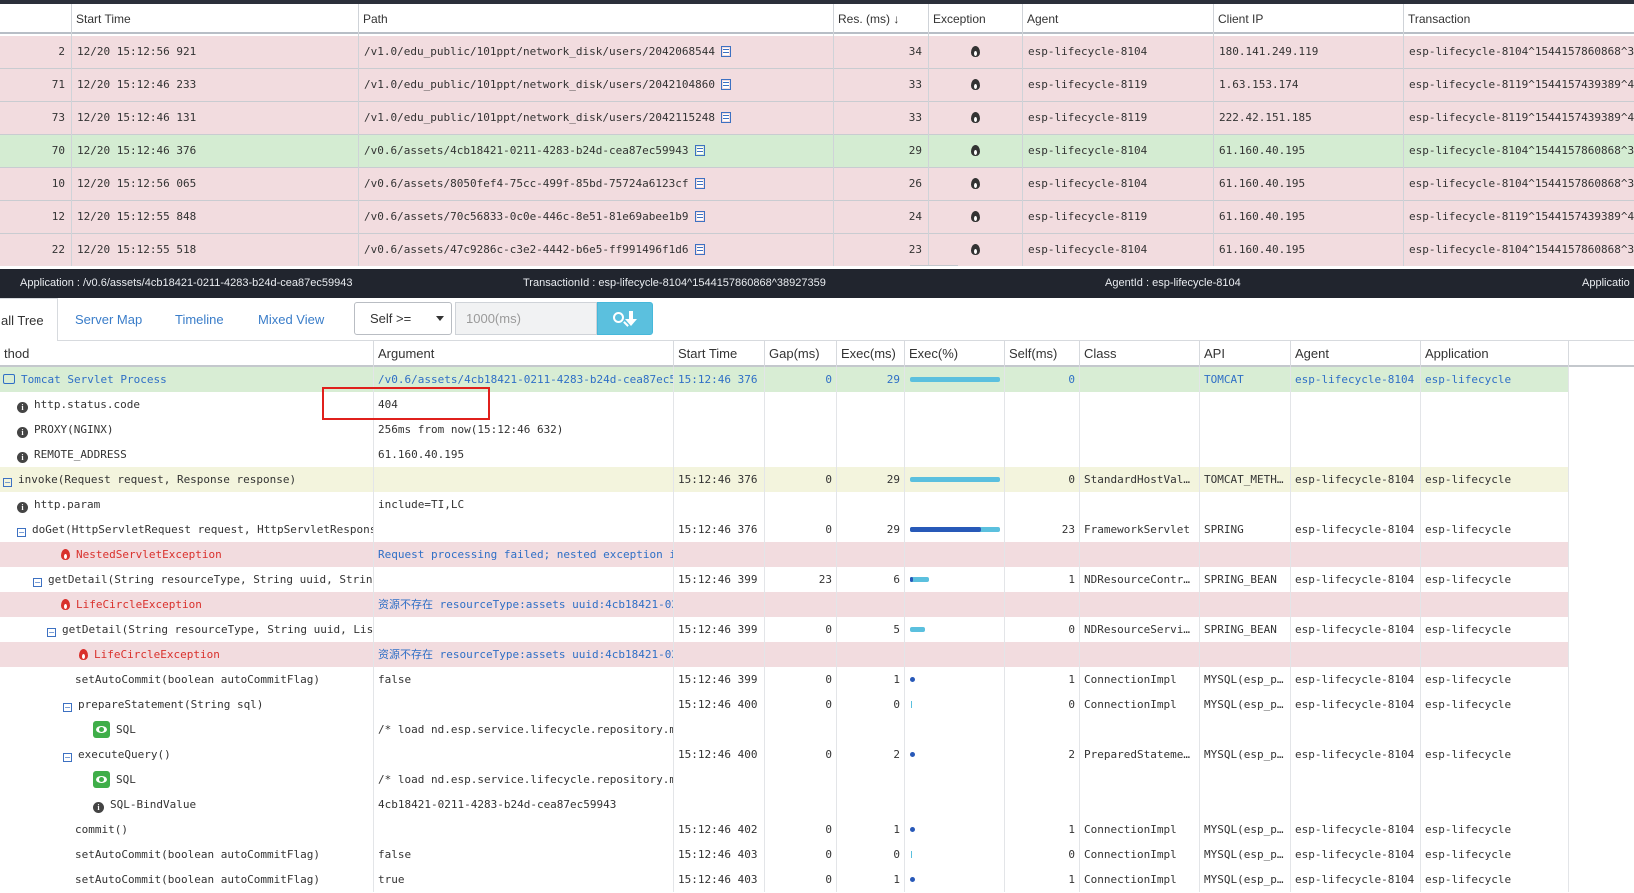 The width and height of the screenshot is (1634, 893). What do you see at coordinates (524, 354) in the screenshot?
I see `col-argument: Argument` at bounding box center [524, 354].